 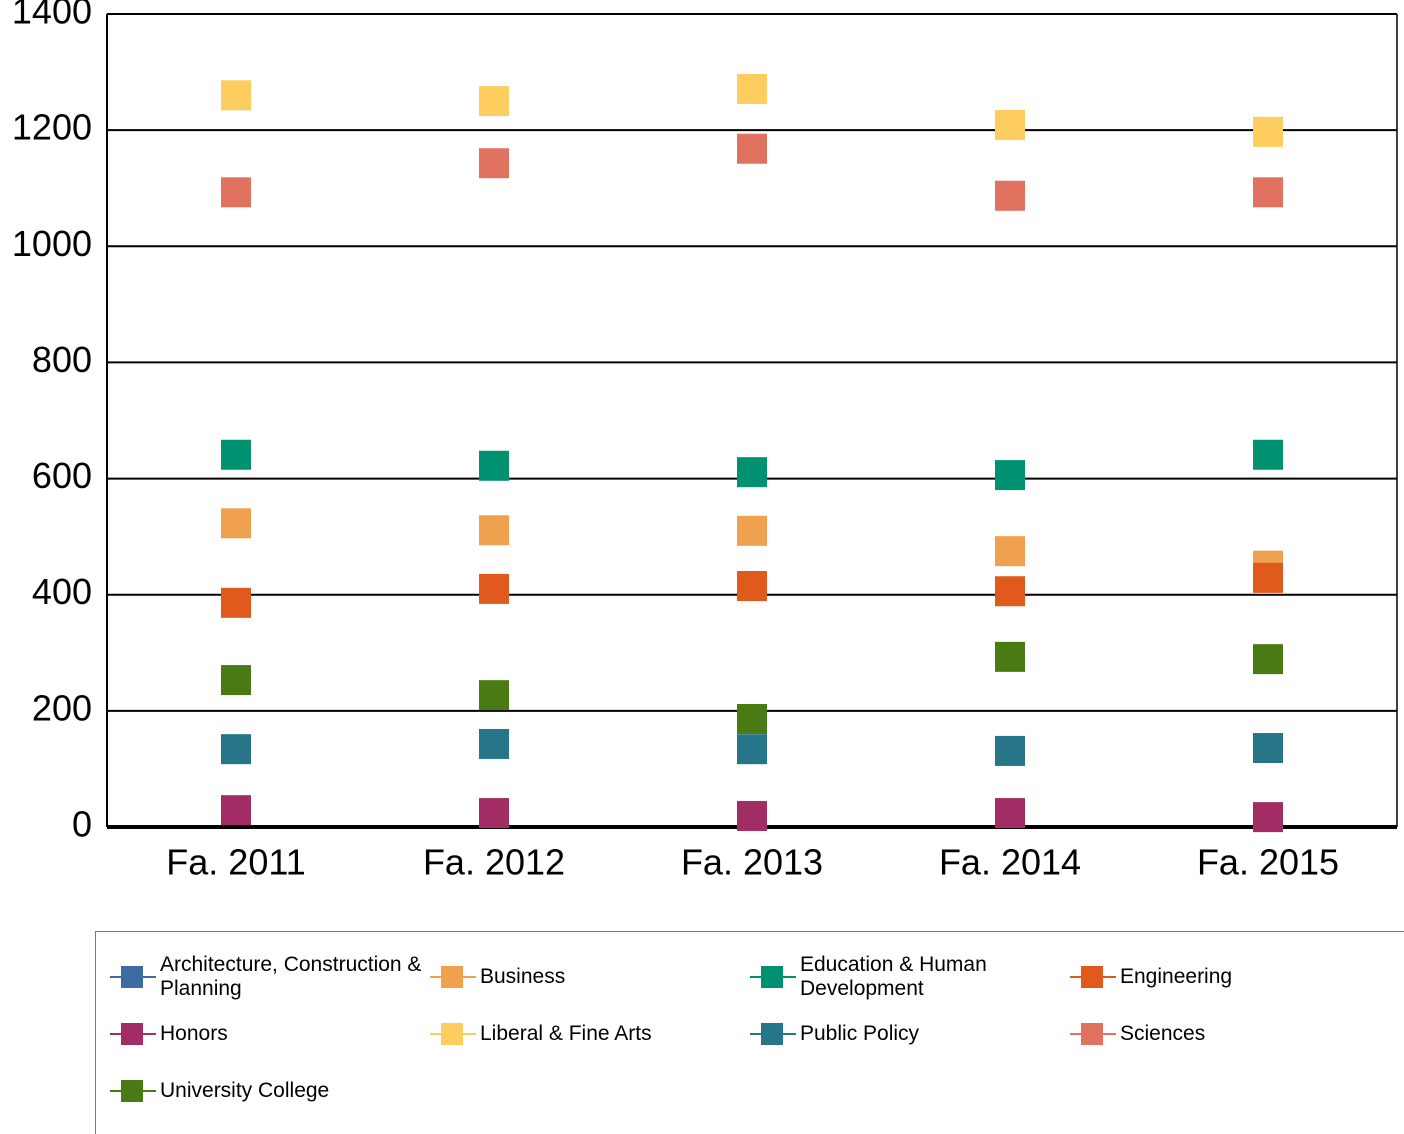 I want to click on legend-item: Liberal & Fine Arts, so click(x=586, y=1034).